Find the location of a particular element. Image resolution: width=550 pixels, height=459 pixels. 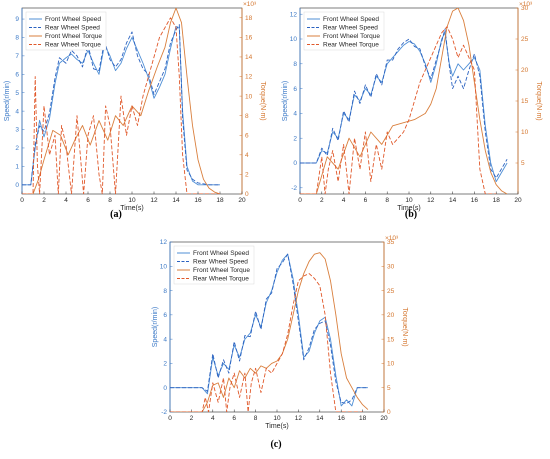

panel-a-series-rear-wheel-speed is located at coordinates (121, 105).